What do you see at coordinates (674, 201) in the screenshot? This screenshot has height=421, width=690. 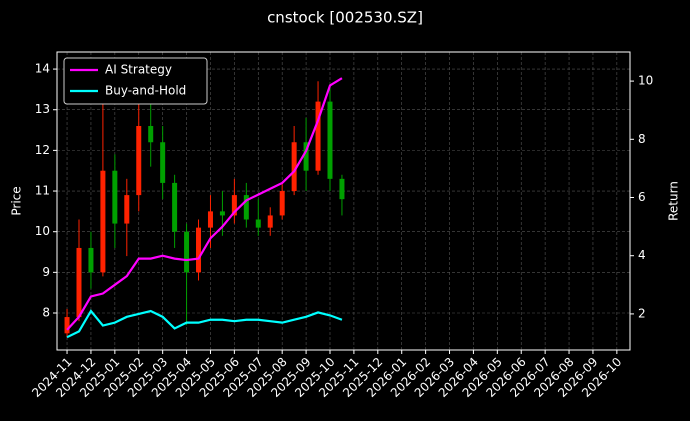 I see `y2-axis-label: Return` at bounding box center [674, 201].